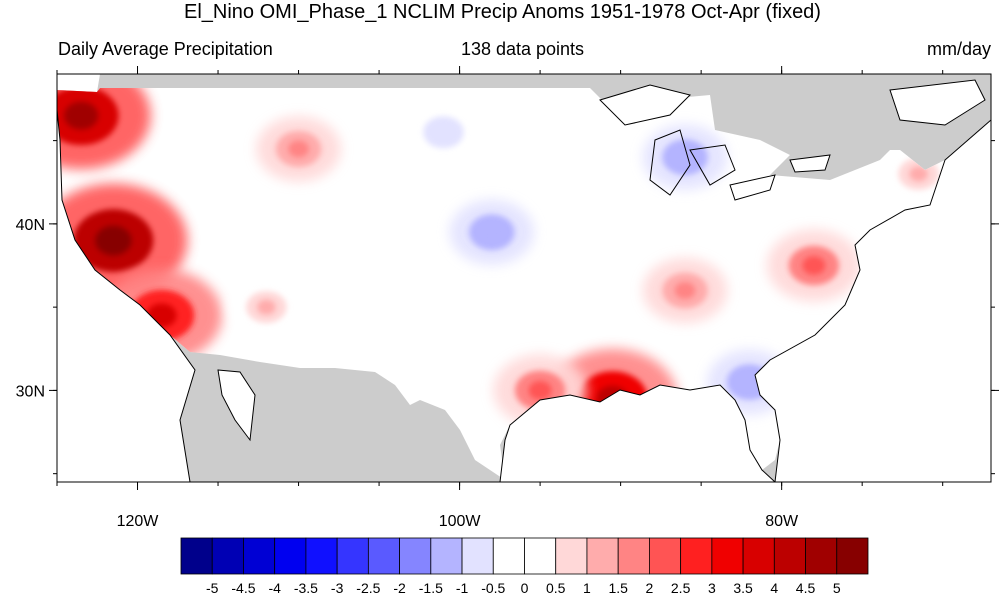 The image size is (1005, 596). What do you see at coordinates (958, 49) in the screenshot?
I see `subtitle-units: mm/day` at bounding box center [958, 49].